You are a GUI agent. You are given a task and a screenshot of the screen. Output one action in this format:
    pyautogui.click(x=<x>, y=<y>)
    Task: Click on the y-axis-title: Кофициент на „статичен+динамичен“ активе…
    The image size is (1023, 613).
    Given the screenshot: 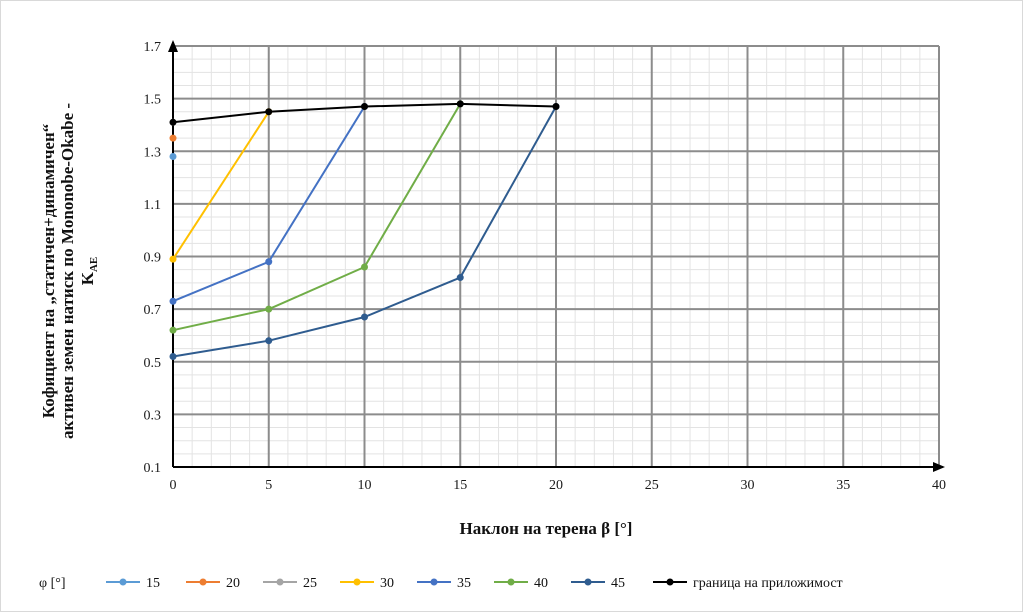 What is the action you would take?
    pyautogui.click(x=69, y=271)
    